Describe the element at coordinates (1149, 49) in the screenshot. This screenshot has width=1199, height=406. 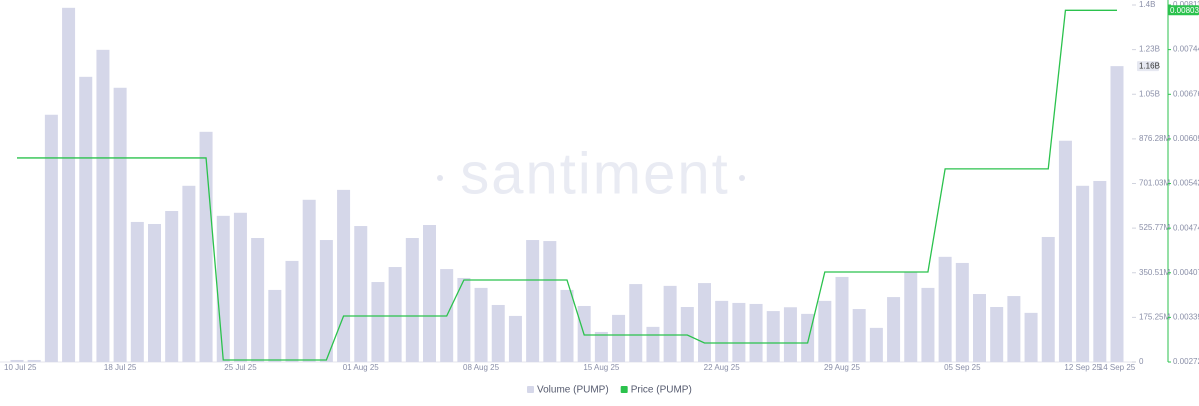
I see `y-tick-label: 1.23B` at that location.